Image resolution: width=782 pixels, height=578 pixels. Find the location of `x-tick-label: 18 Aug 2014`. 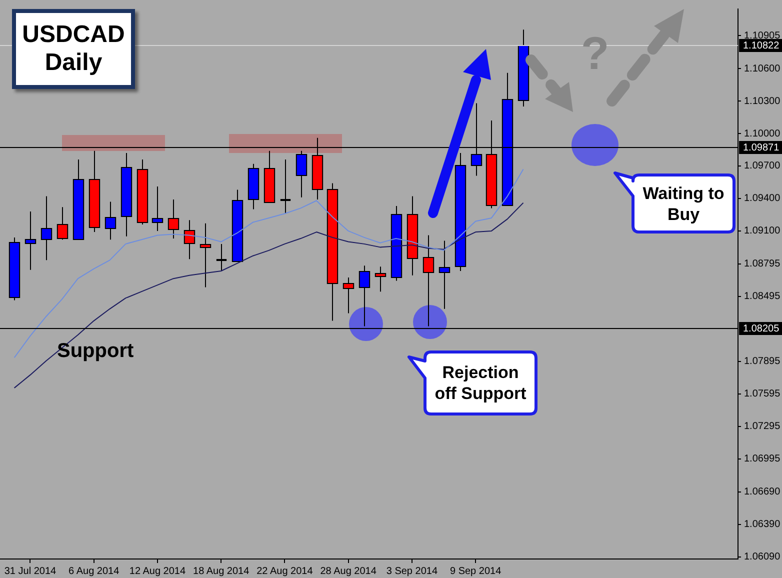

x-tick-label: 18 Aug 2014 is located at coordinates (221, 571).